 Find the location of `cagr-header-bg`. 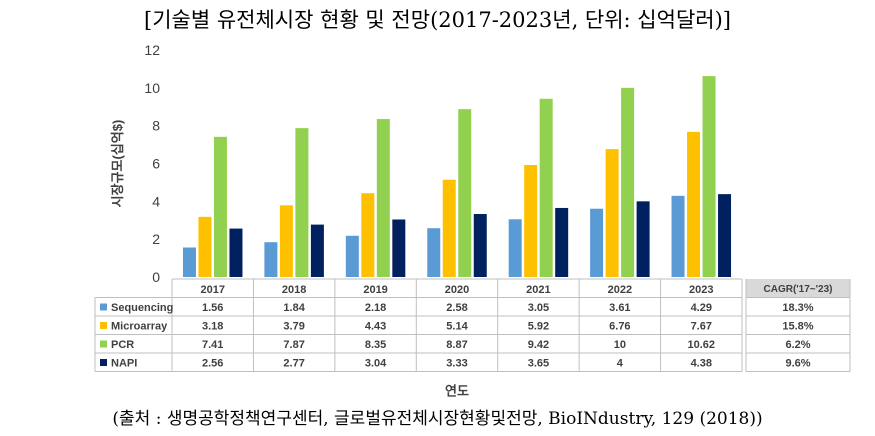

cagr-header-bg is located at coordinates (798, 288).